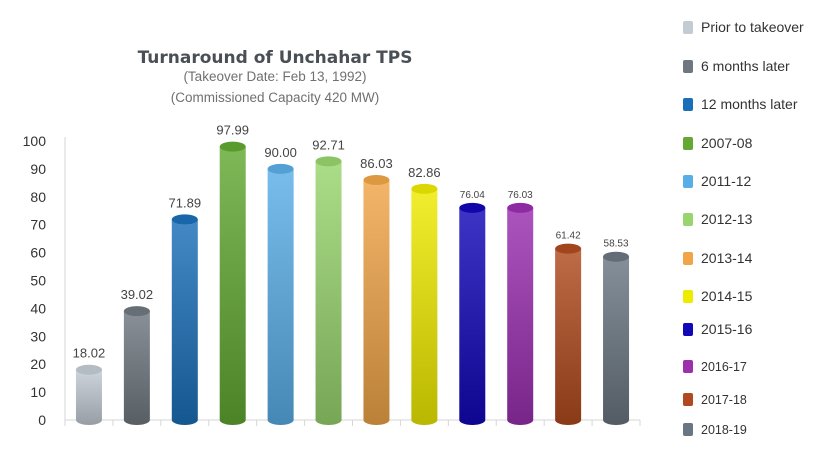  I want to click on legend-item: 2013-14, so click(718, 258).